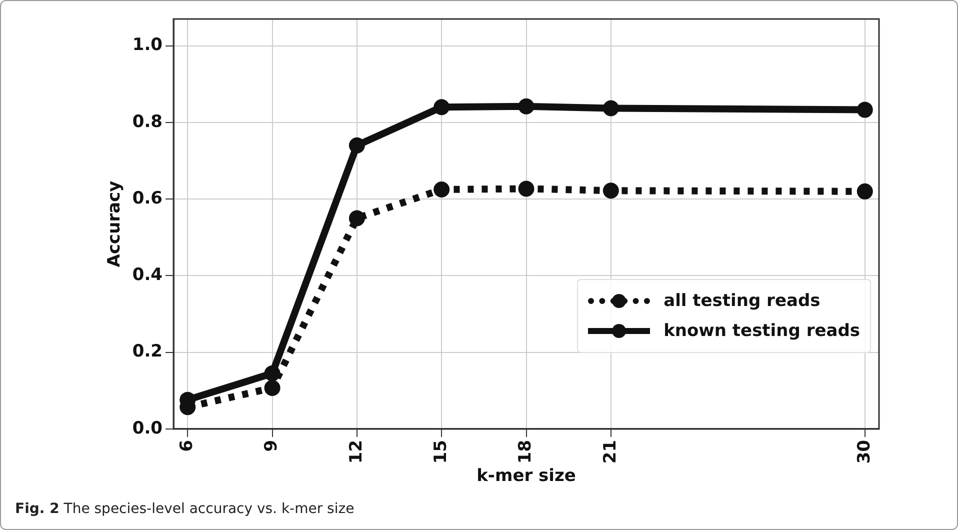 The image size is (958, 530). What do you see at coordinates (147, 45) in the screenshot?
I see `y-tick-label: 1.0` at bounding box center [147, 45].